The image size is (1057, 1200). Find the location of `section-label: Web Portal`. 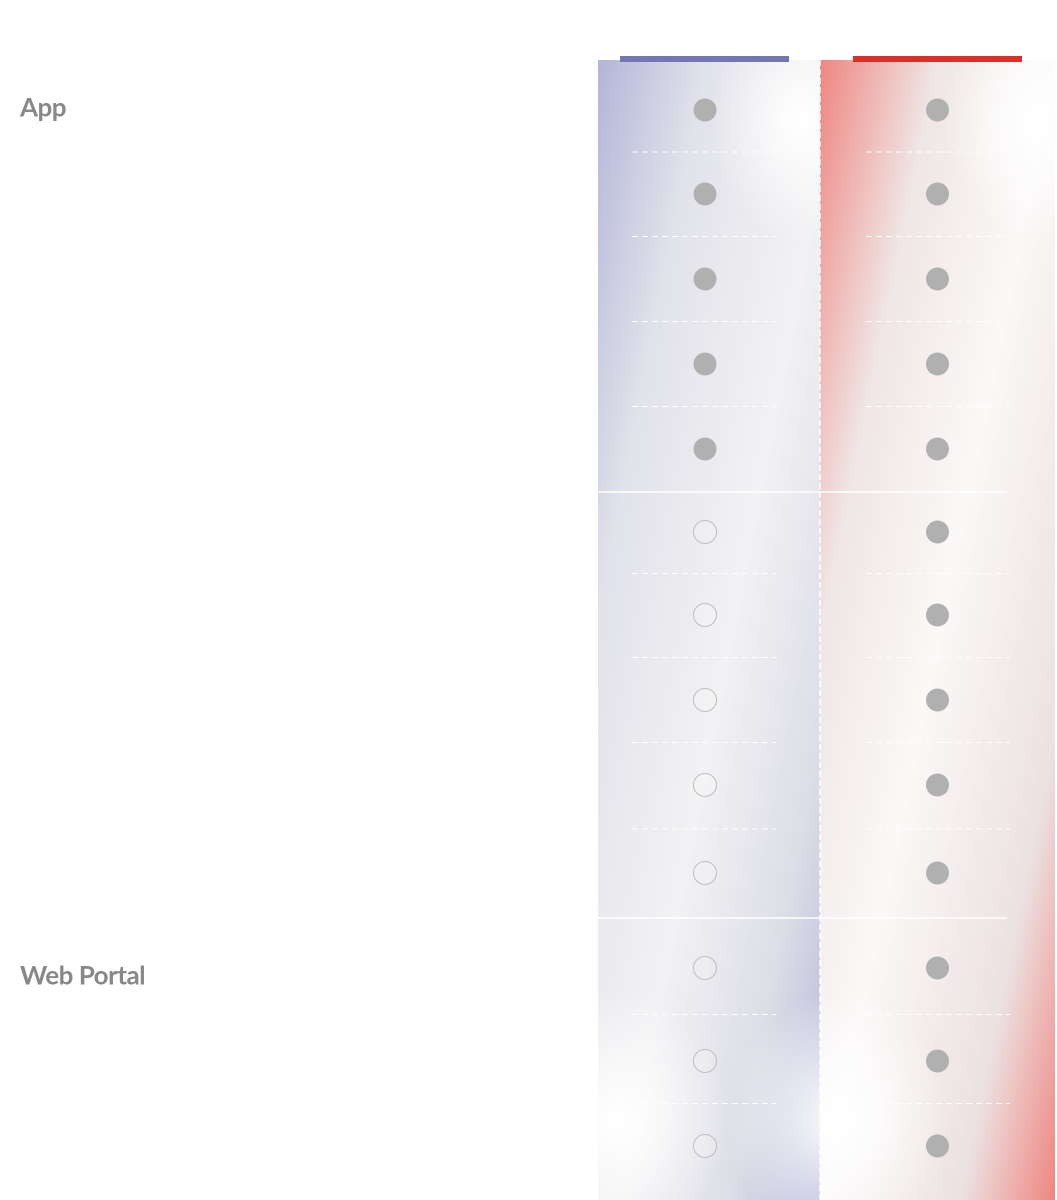

section-label: Web Portal is located at coordinates (82, 975).